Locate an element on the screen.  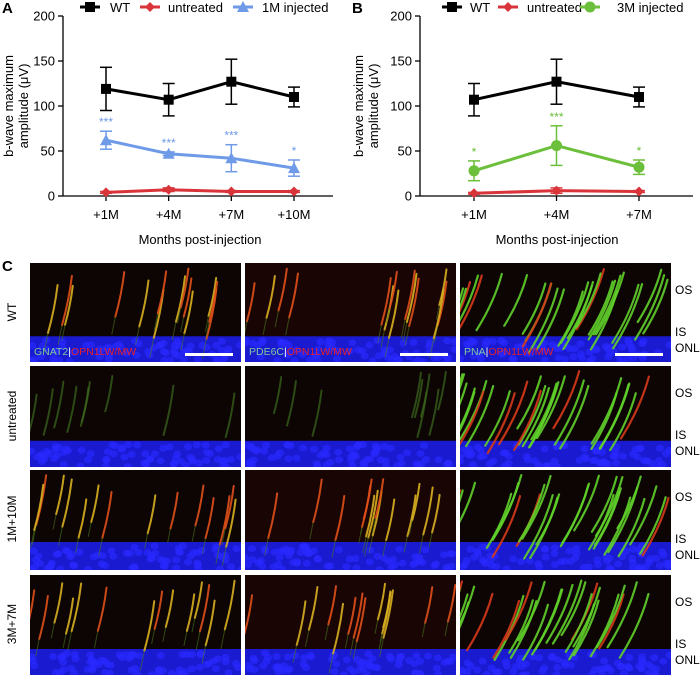
x-tick-label: +10M is located at coordinates (294, 214).